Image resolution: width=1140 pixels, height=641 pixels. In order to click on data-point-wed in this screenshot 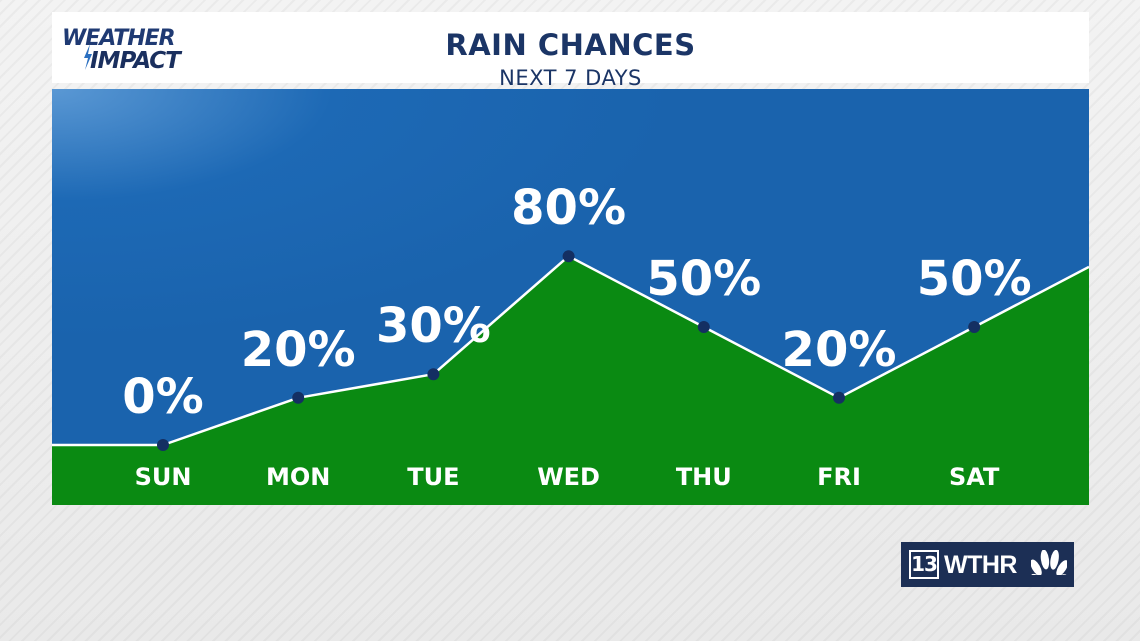, I will do `click(568, 256)`.